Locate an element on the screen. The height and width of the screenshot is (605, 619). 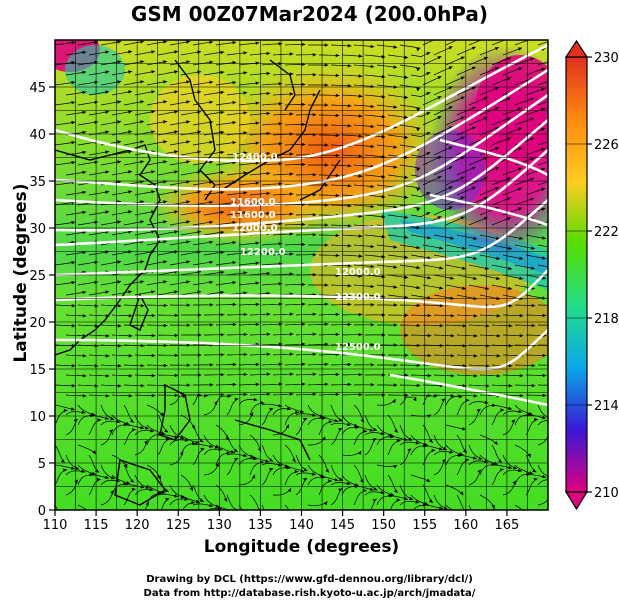
y-tick-label: 20 is located at coordinates (37, 323).